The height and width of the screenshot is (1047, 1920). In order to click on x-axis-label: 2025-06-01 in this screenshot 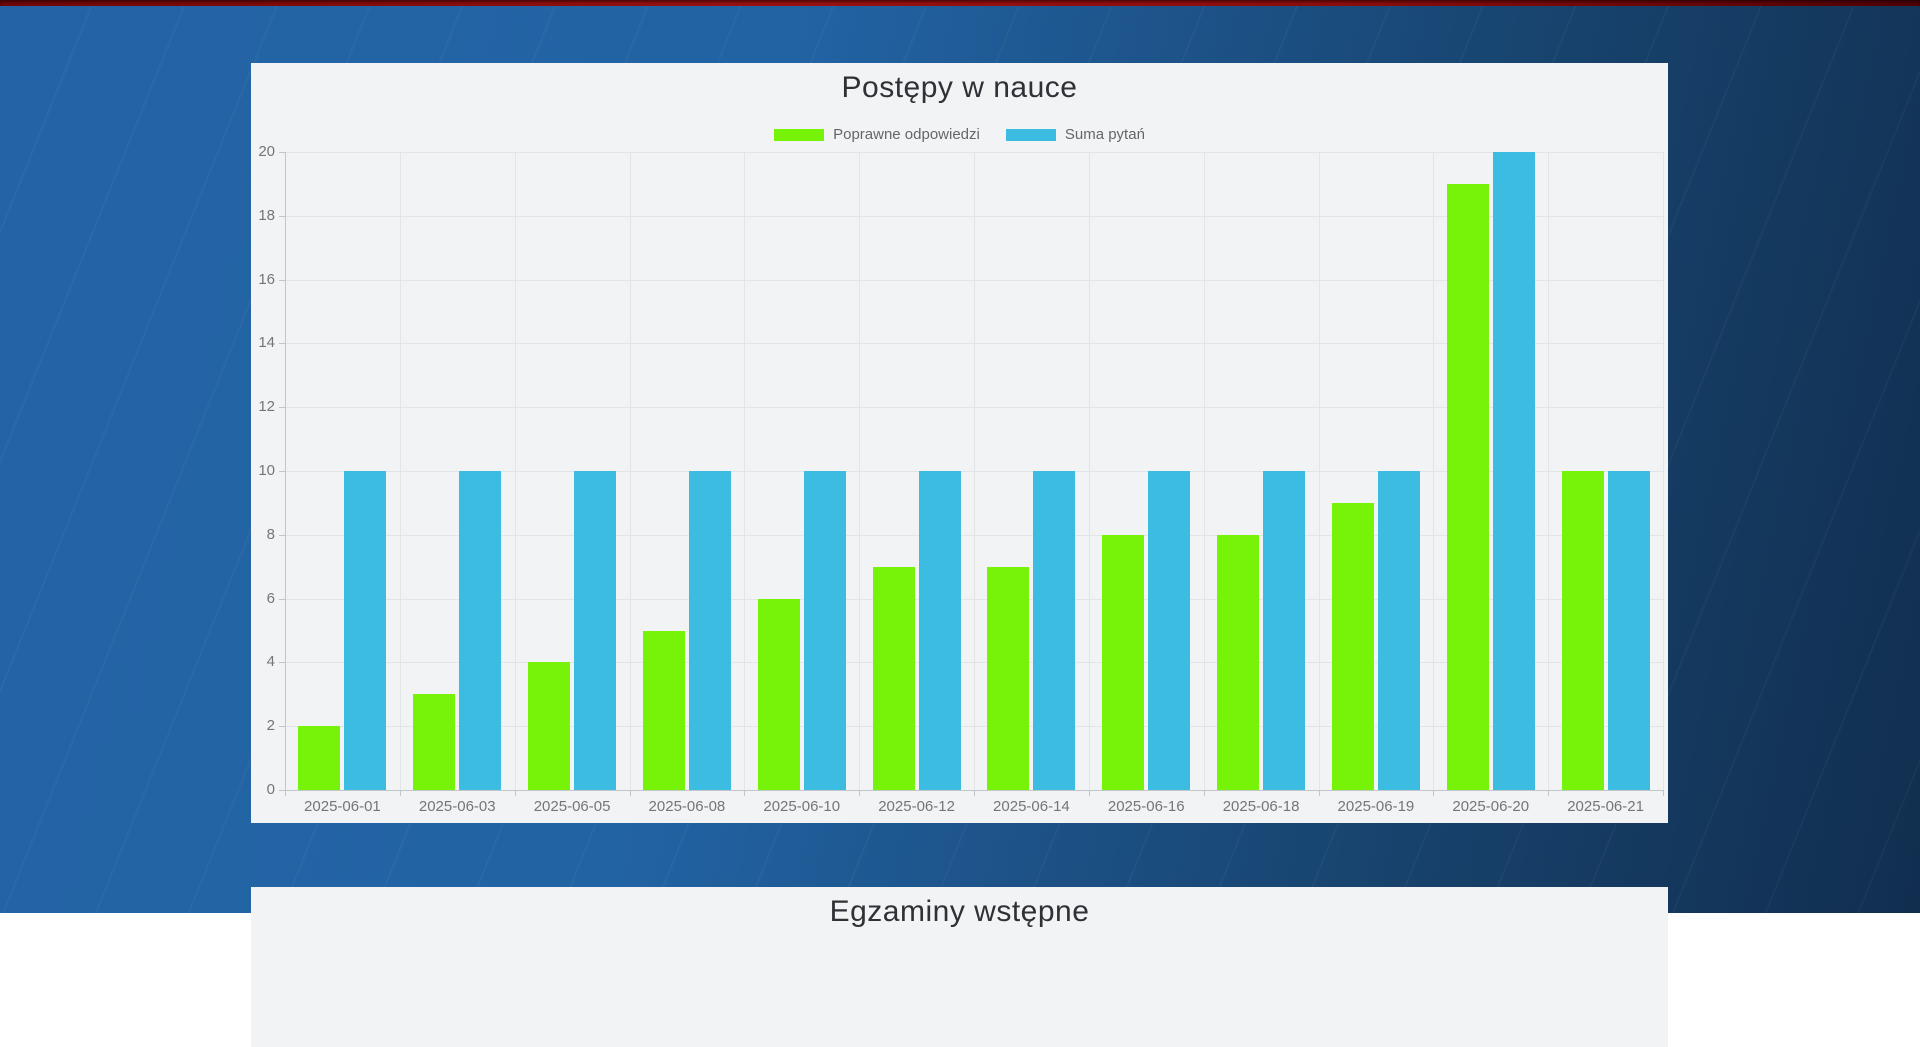, I will do `click(342, 806)`.